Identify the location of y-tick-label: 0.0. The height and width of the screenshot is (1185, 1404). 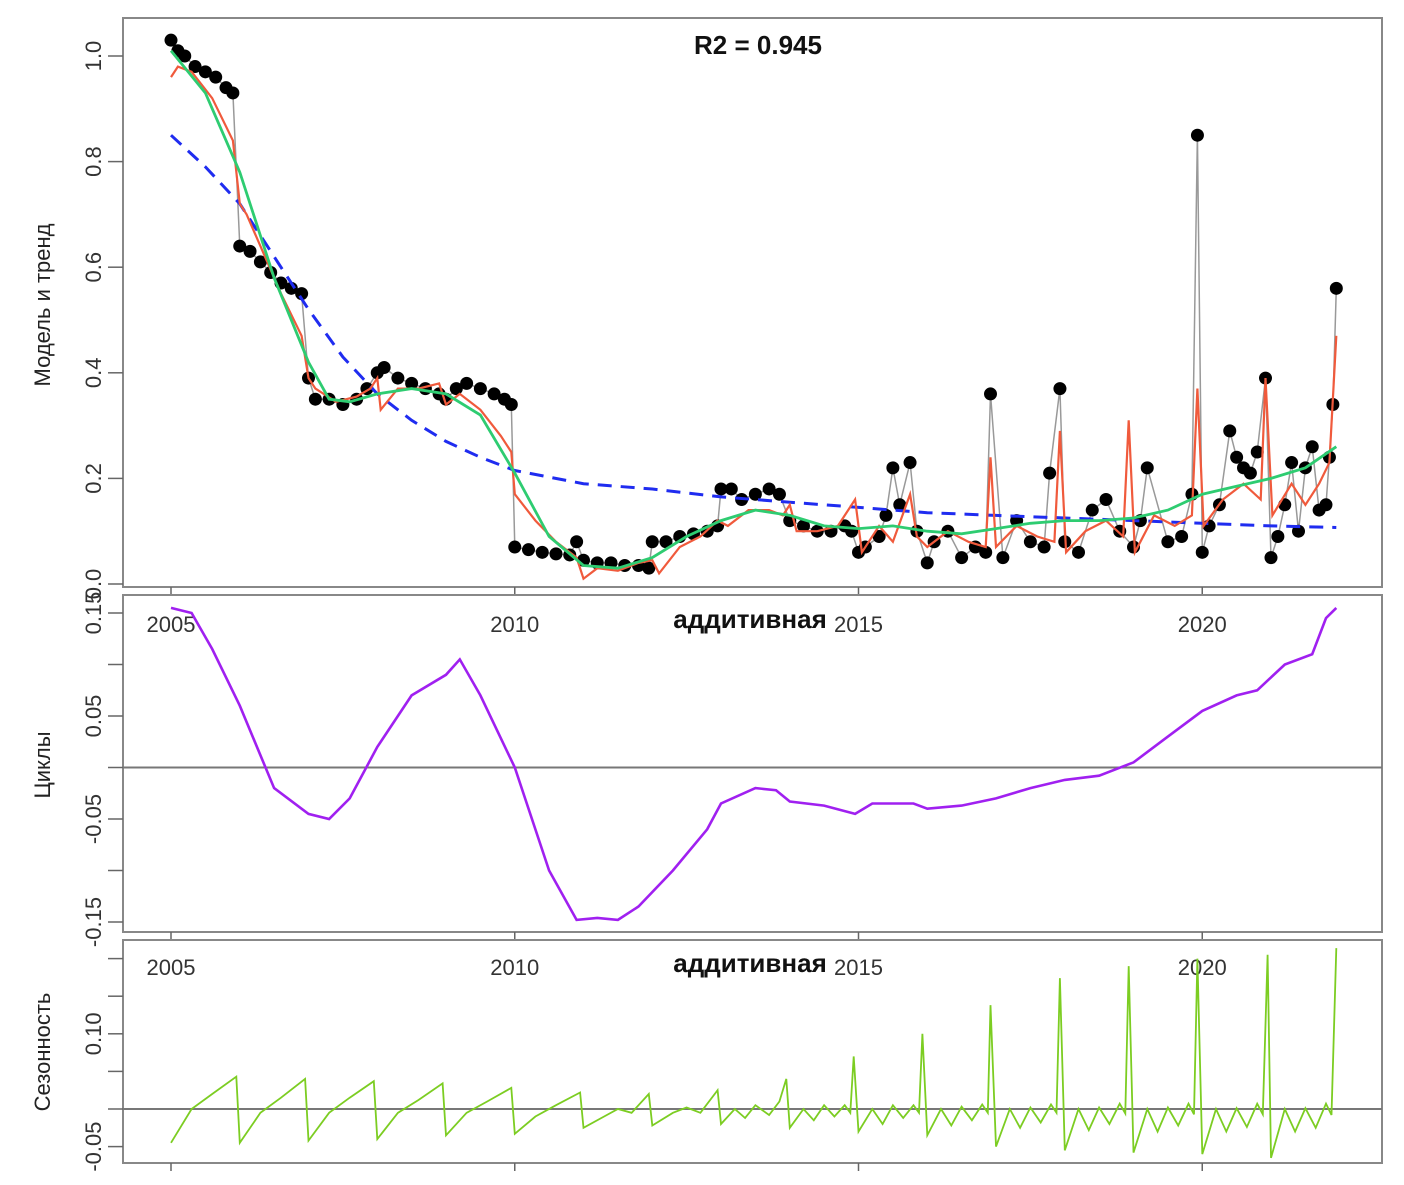
(93, 584).